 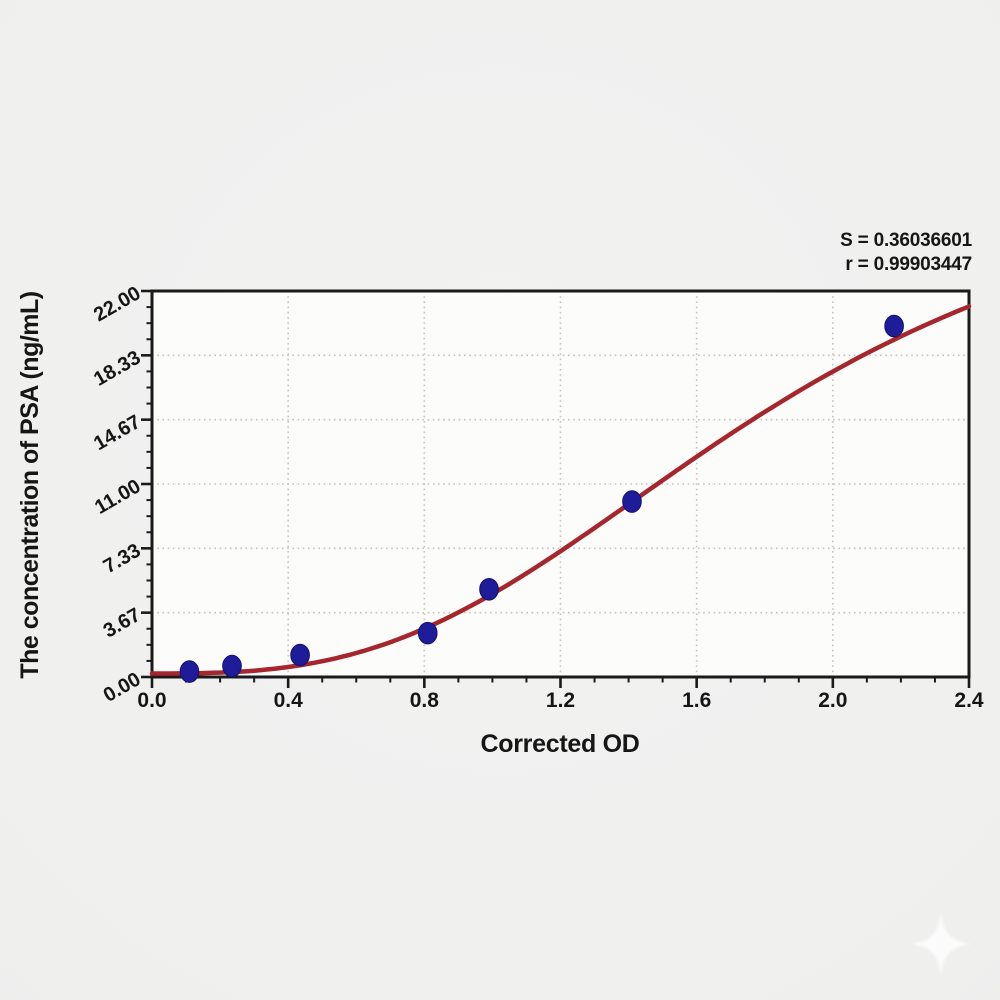 What do you see at coordinates (117, 497) in the screenshot?
I see `y-tick-label: 11.00` at bounding box center [117, 497].